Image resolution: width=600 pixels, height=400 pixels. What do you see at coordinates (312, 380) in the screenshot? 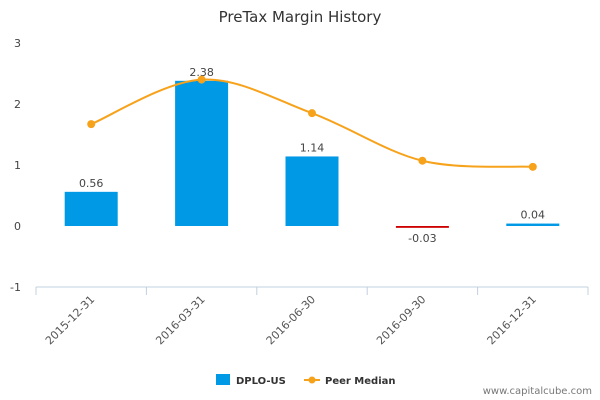
I see `legend-swatch-peer-marker` at bounding box center [312, 380].